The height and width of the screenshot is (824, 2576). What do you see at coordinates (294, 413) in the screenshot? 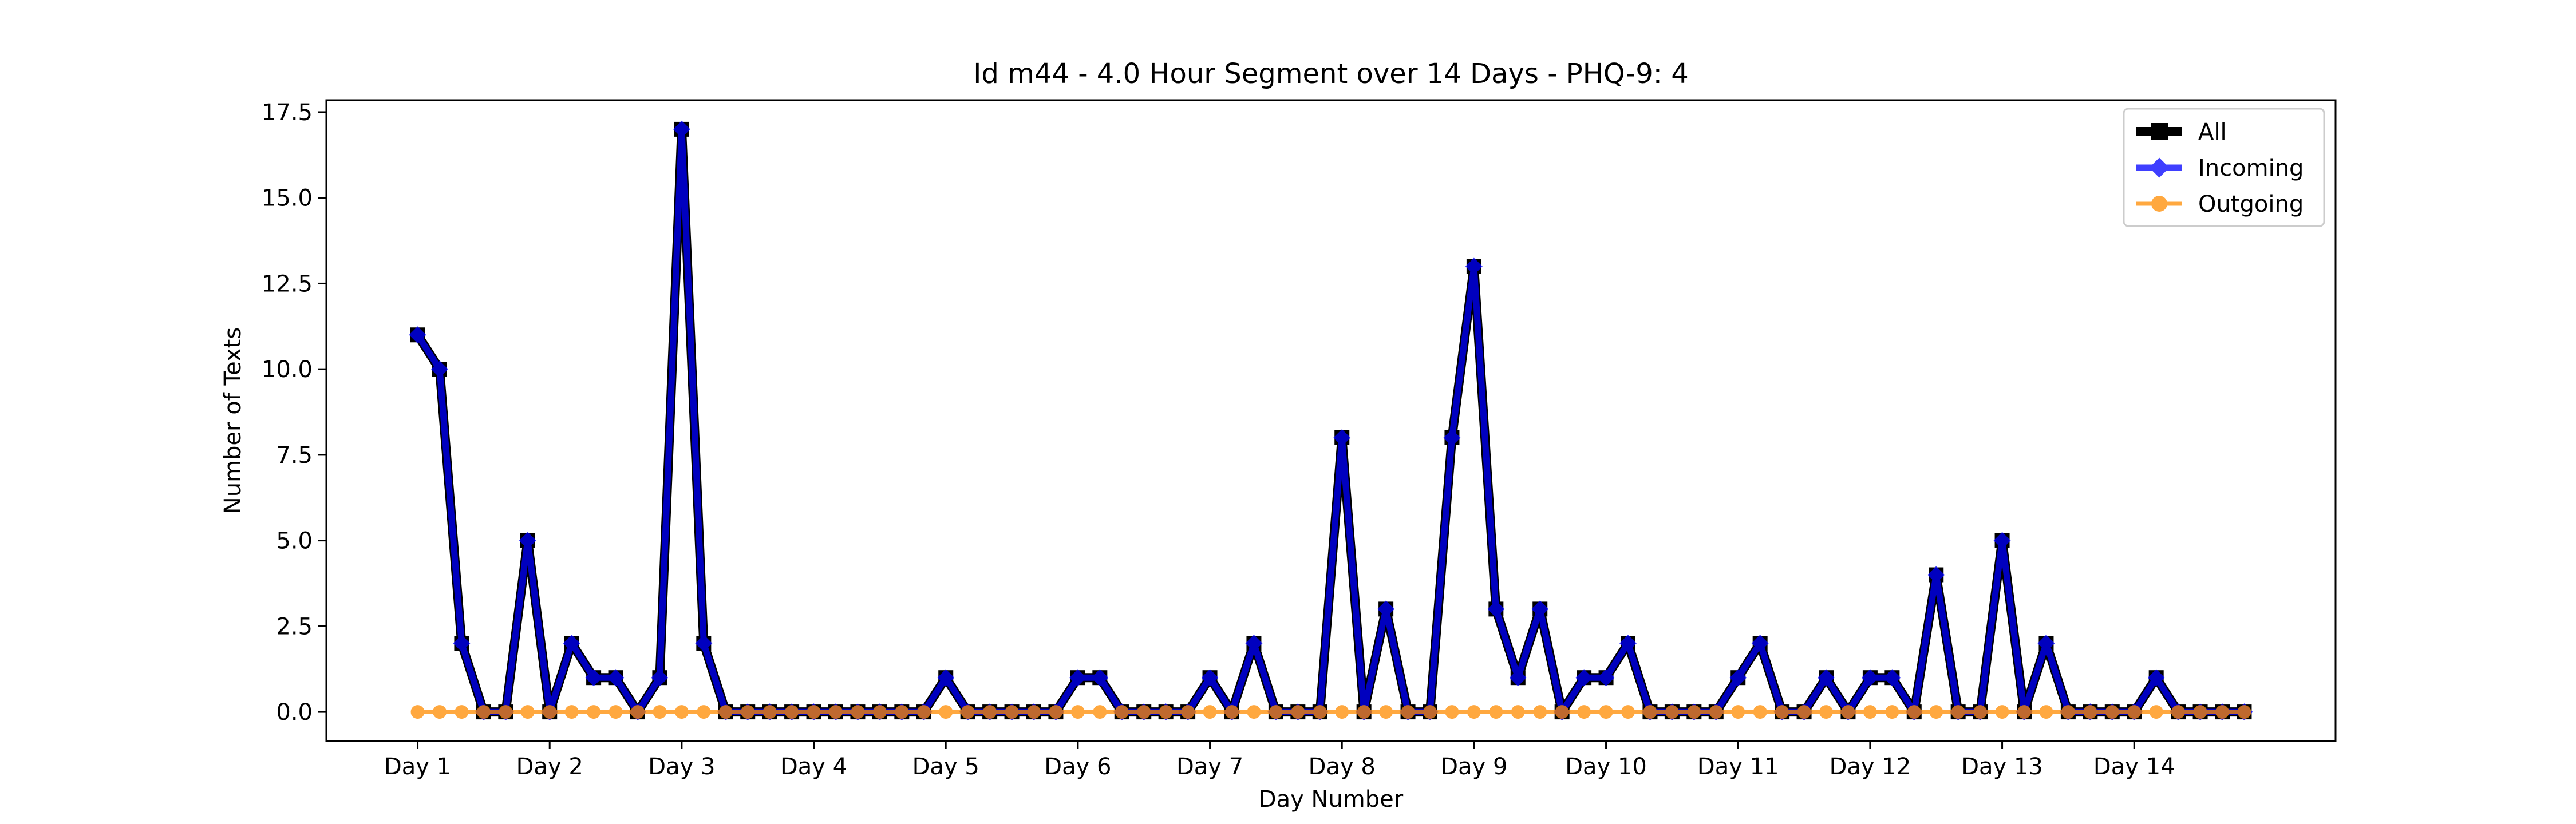
I see `y-axis: 0.0 2.5 5.0 7.5 10.0 12.5 15.0 17.5` at bounding box center [294, 413].